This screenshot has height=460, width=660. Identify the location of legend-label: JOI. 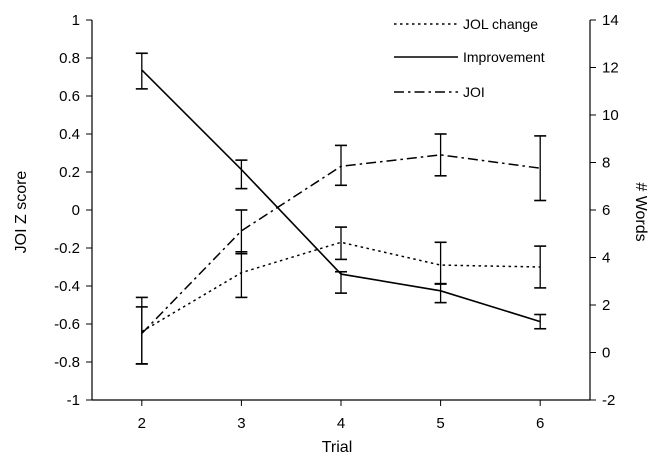
(474, 92).